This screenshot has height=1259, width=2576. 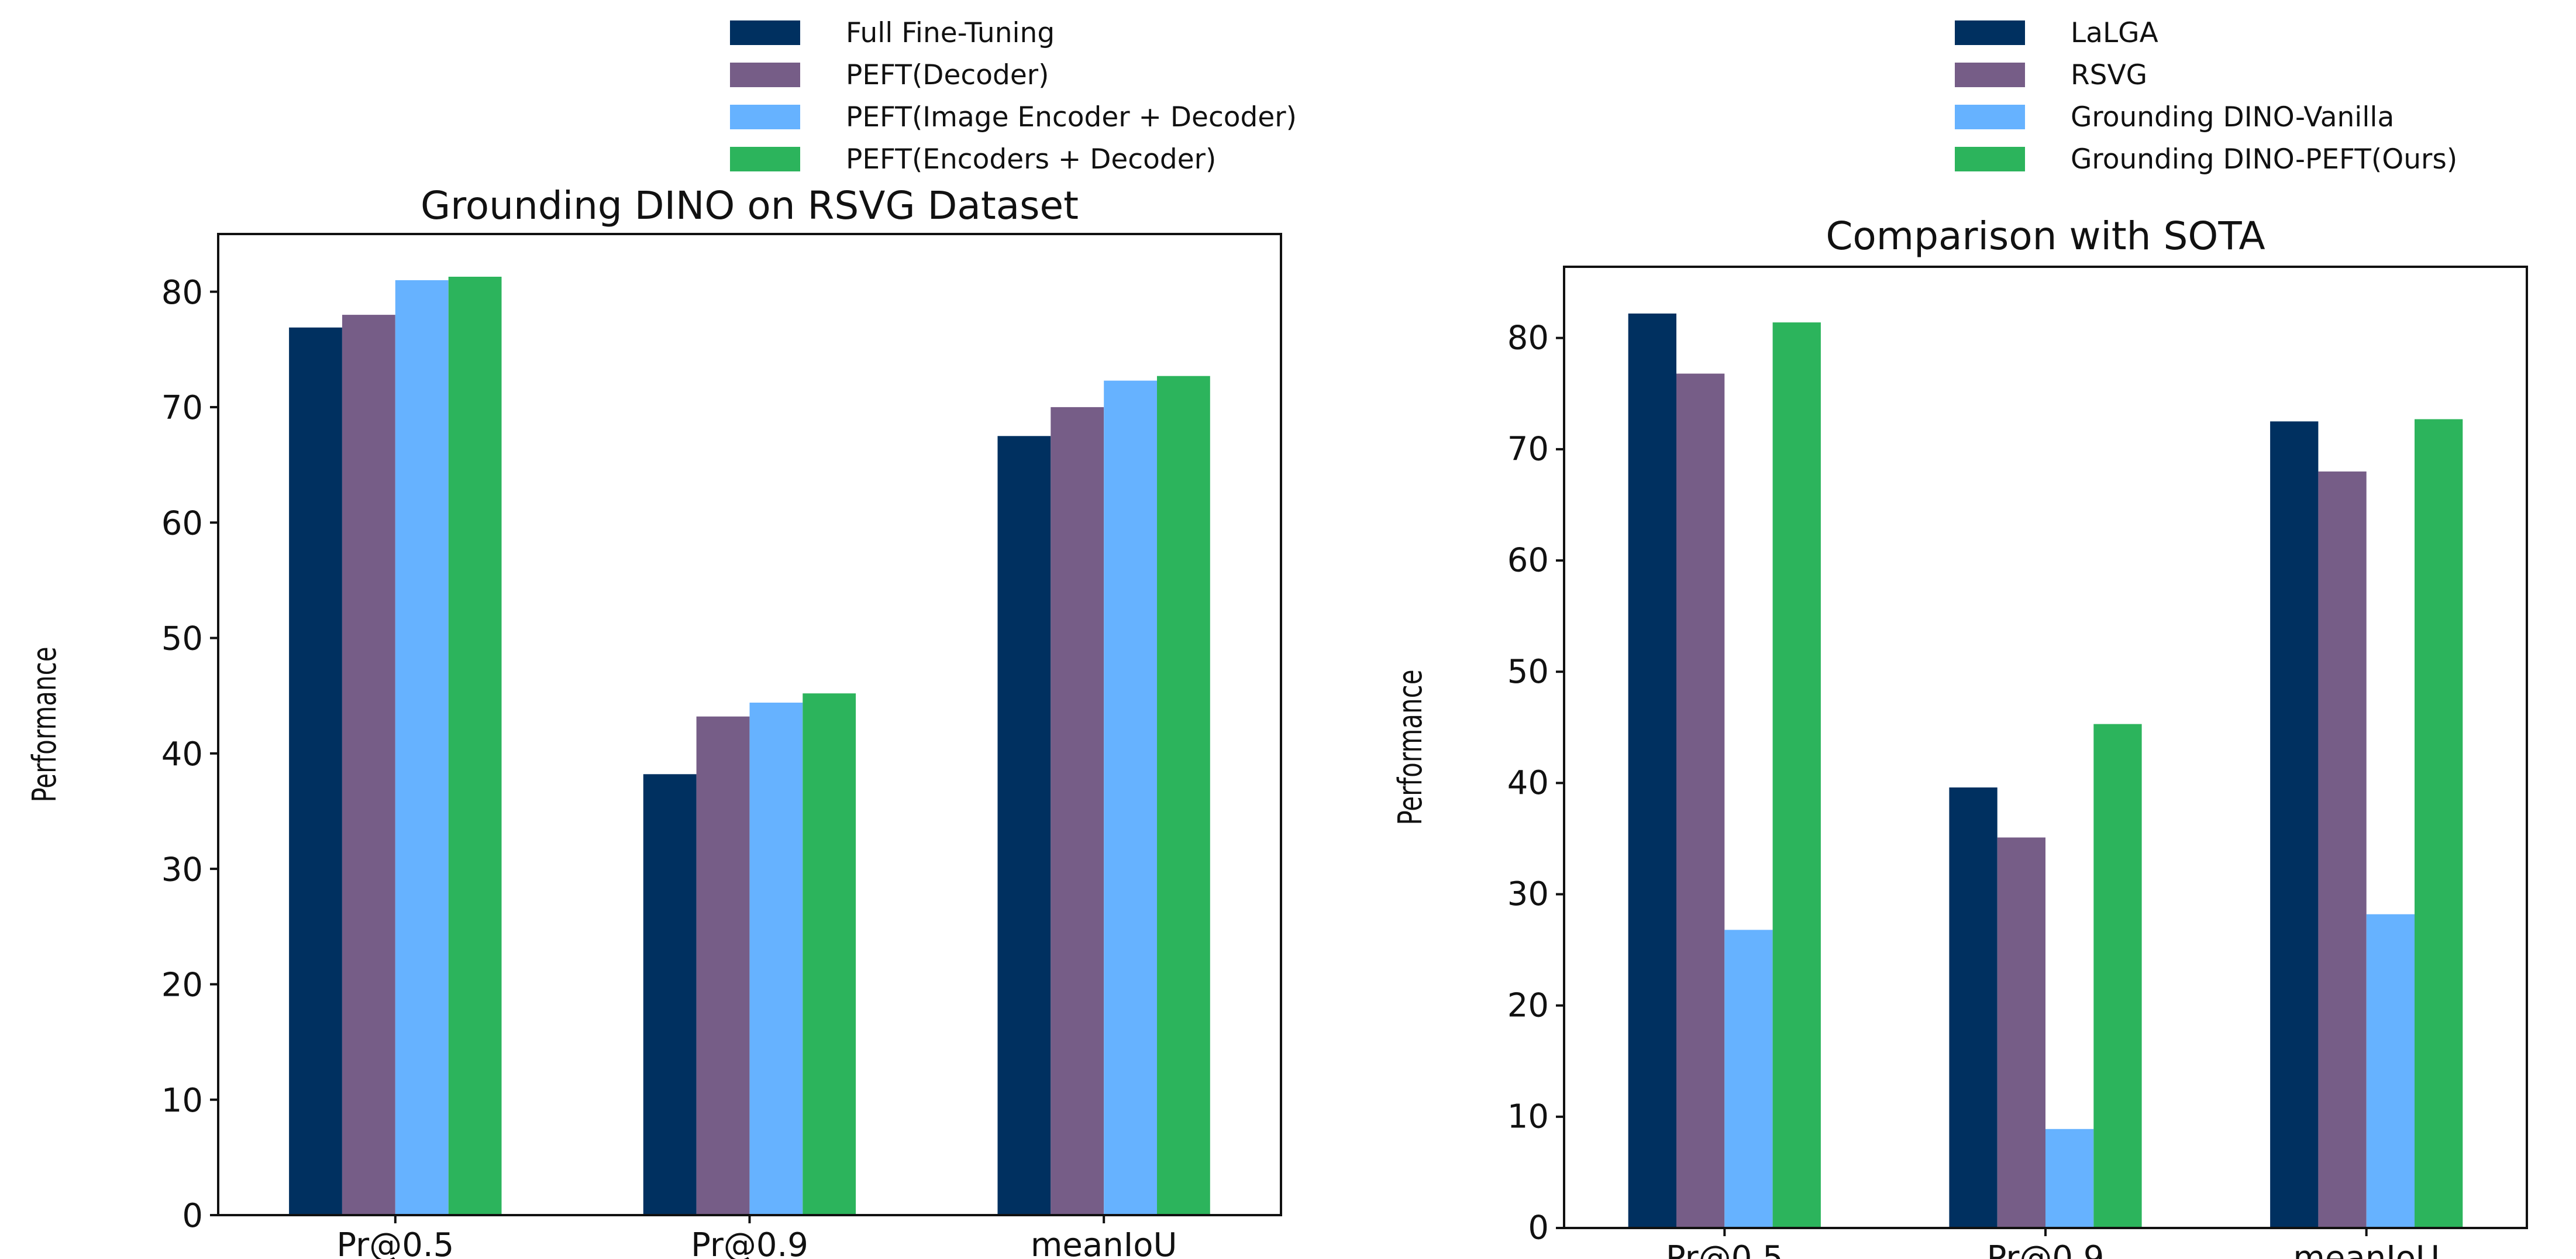 What do you see at coordinates (2109, 75) in the screenshot?
I see `legend-label-1: RSVG` at bounding box center [2109, 75].